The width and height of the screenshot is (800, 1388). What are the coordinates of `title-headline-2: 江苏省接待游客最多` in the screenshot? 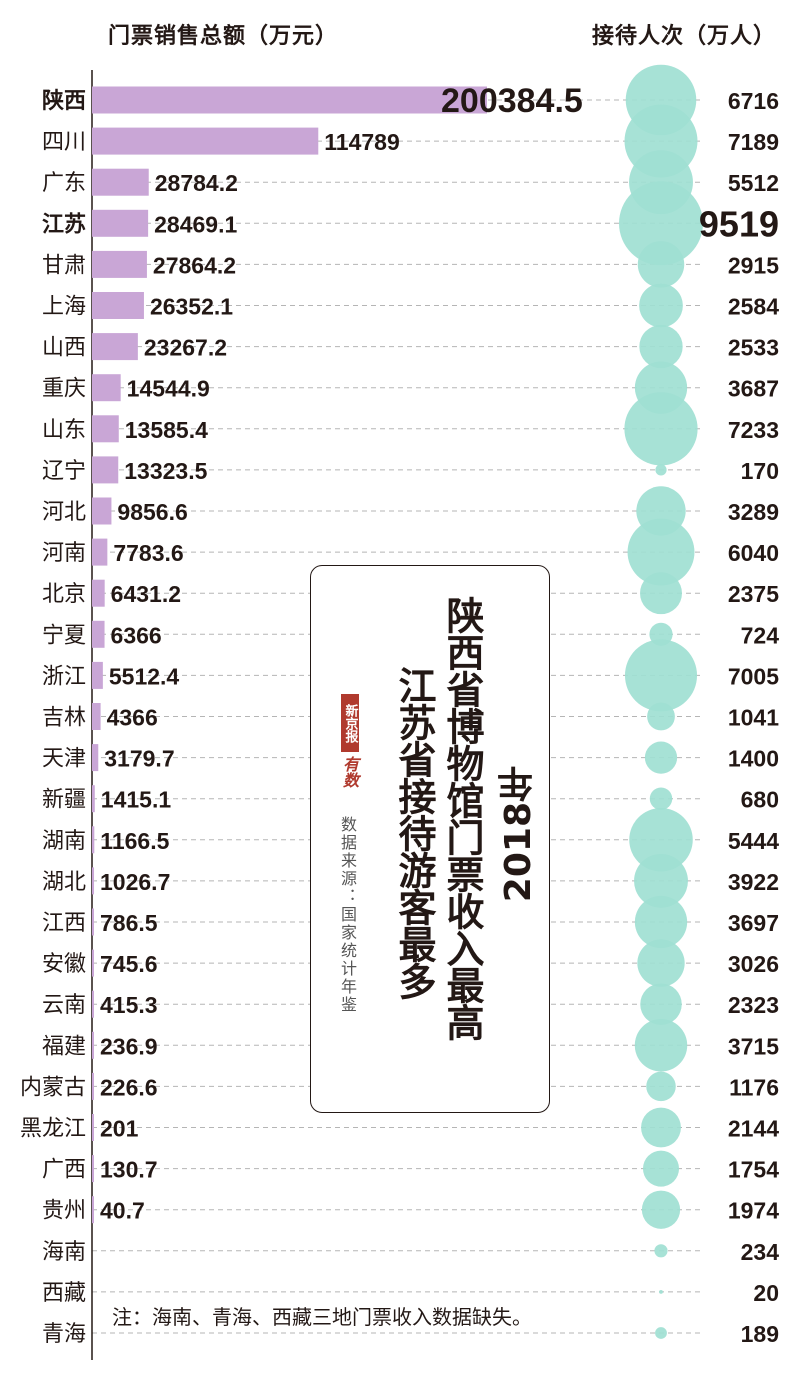 It's located at (414, 832).